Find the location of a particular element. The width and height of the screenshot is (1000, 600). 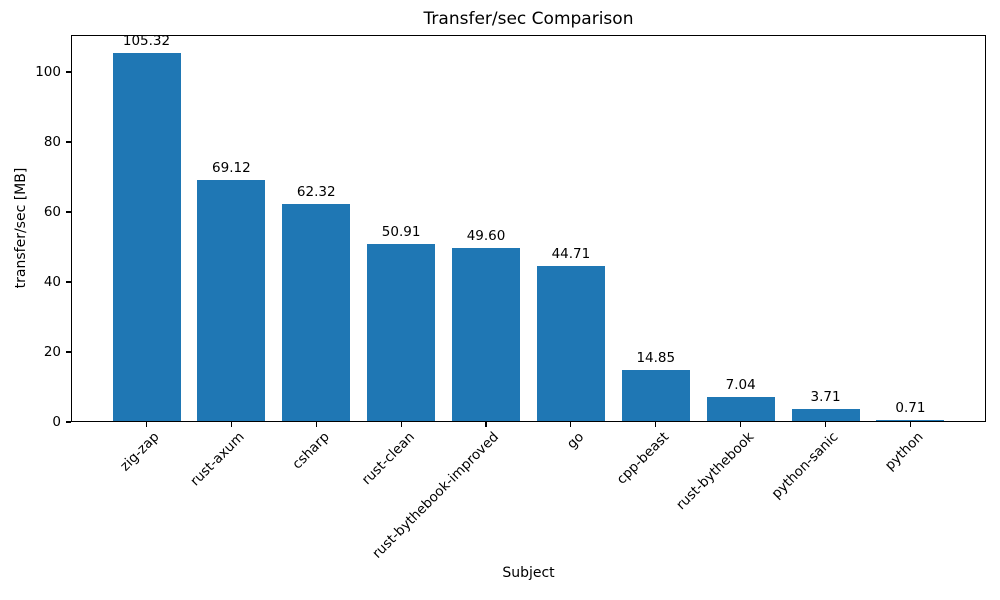

bar-value-label: 49.60 is located at coordinates (486, 236).